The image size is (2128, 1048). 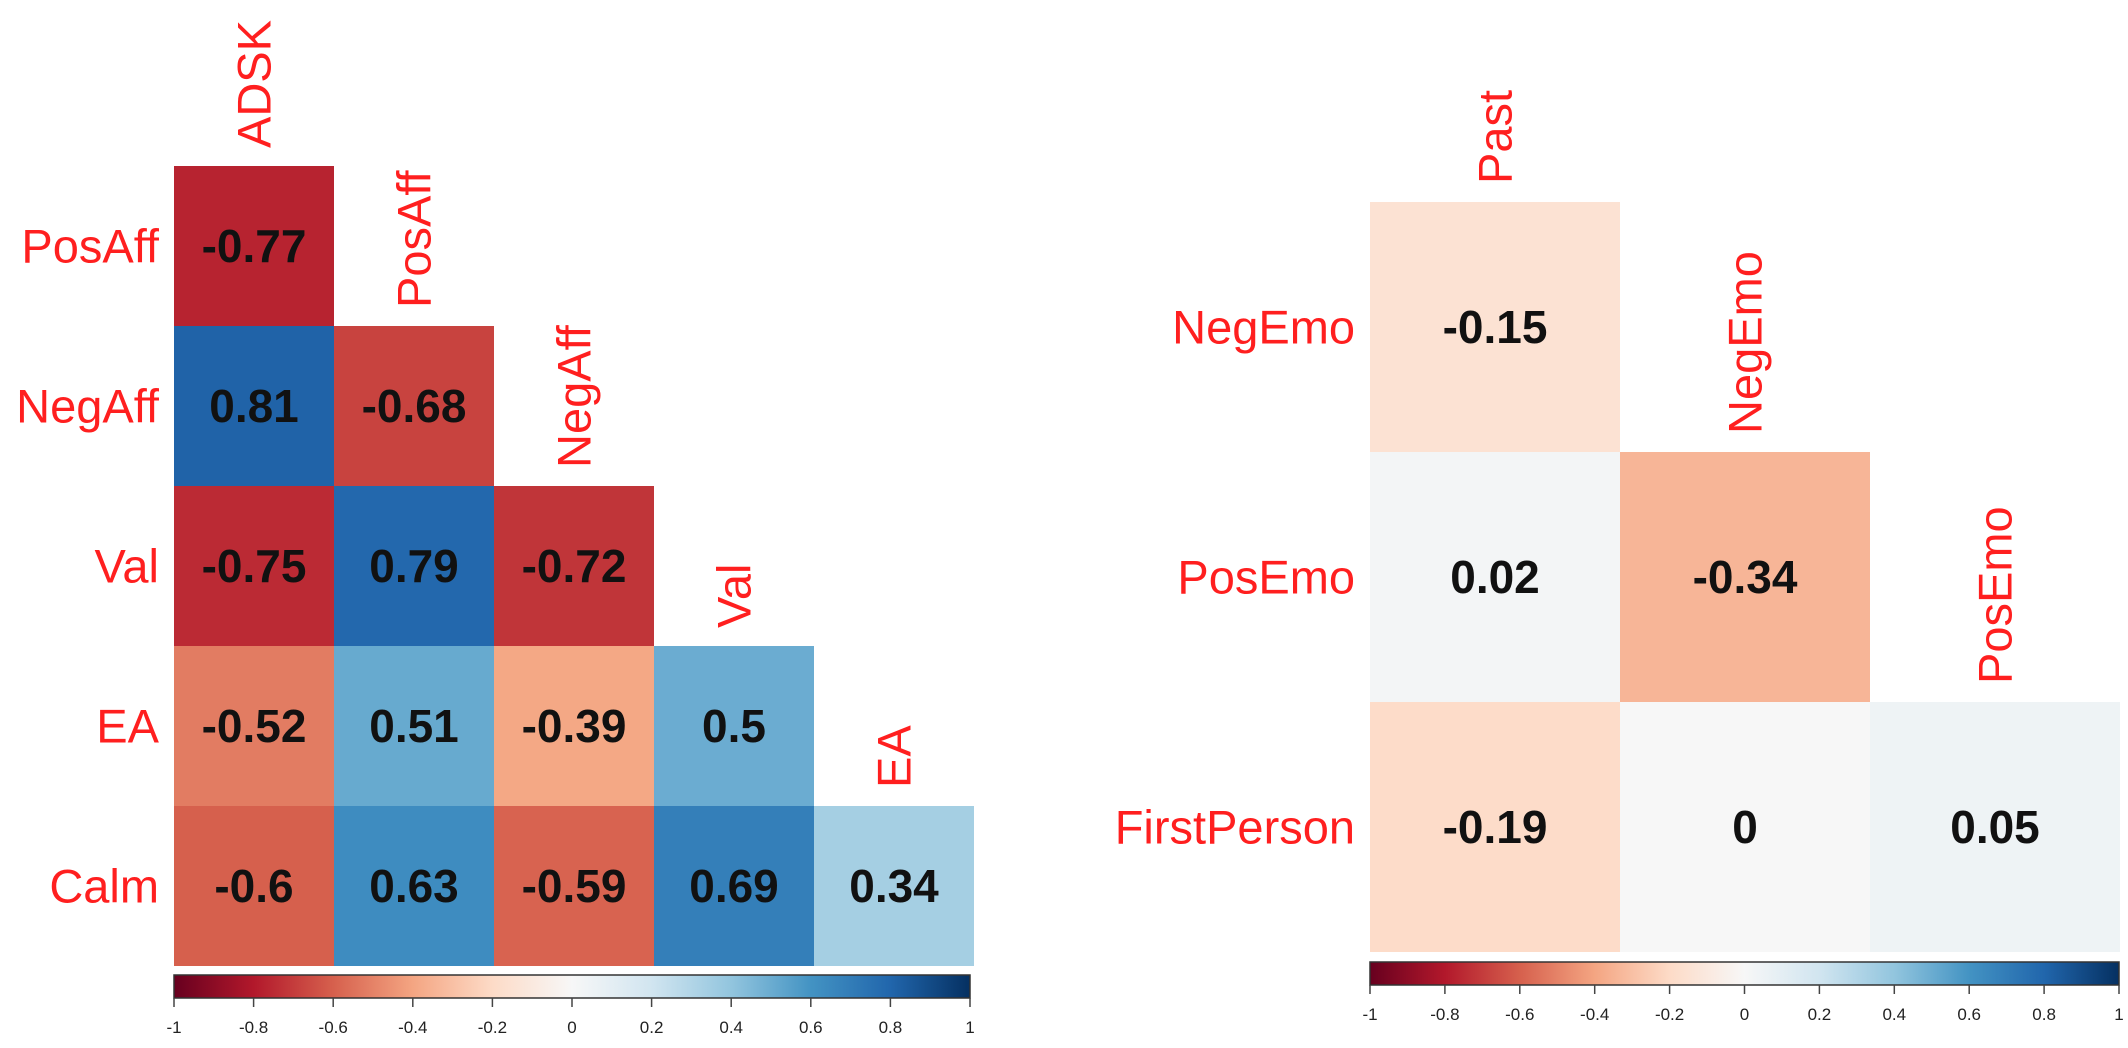 I want to click on row-label-1-0: PosAff, so click(x=90, y=246).